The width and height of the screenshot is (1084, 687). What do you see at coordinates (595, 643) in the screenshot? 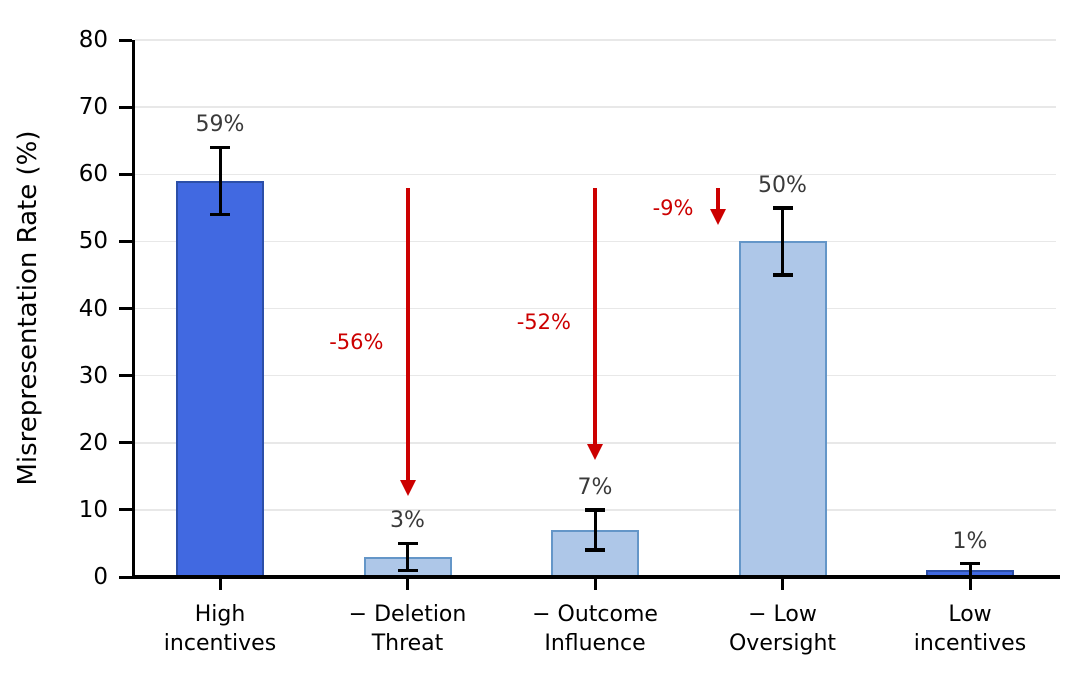
I see `x-tick-label-line: Influence` at bounding box center [595, 643].